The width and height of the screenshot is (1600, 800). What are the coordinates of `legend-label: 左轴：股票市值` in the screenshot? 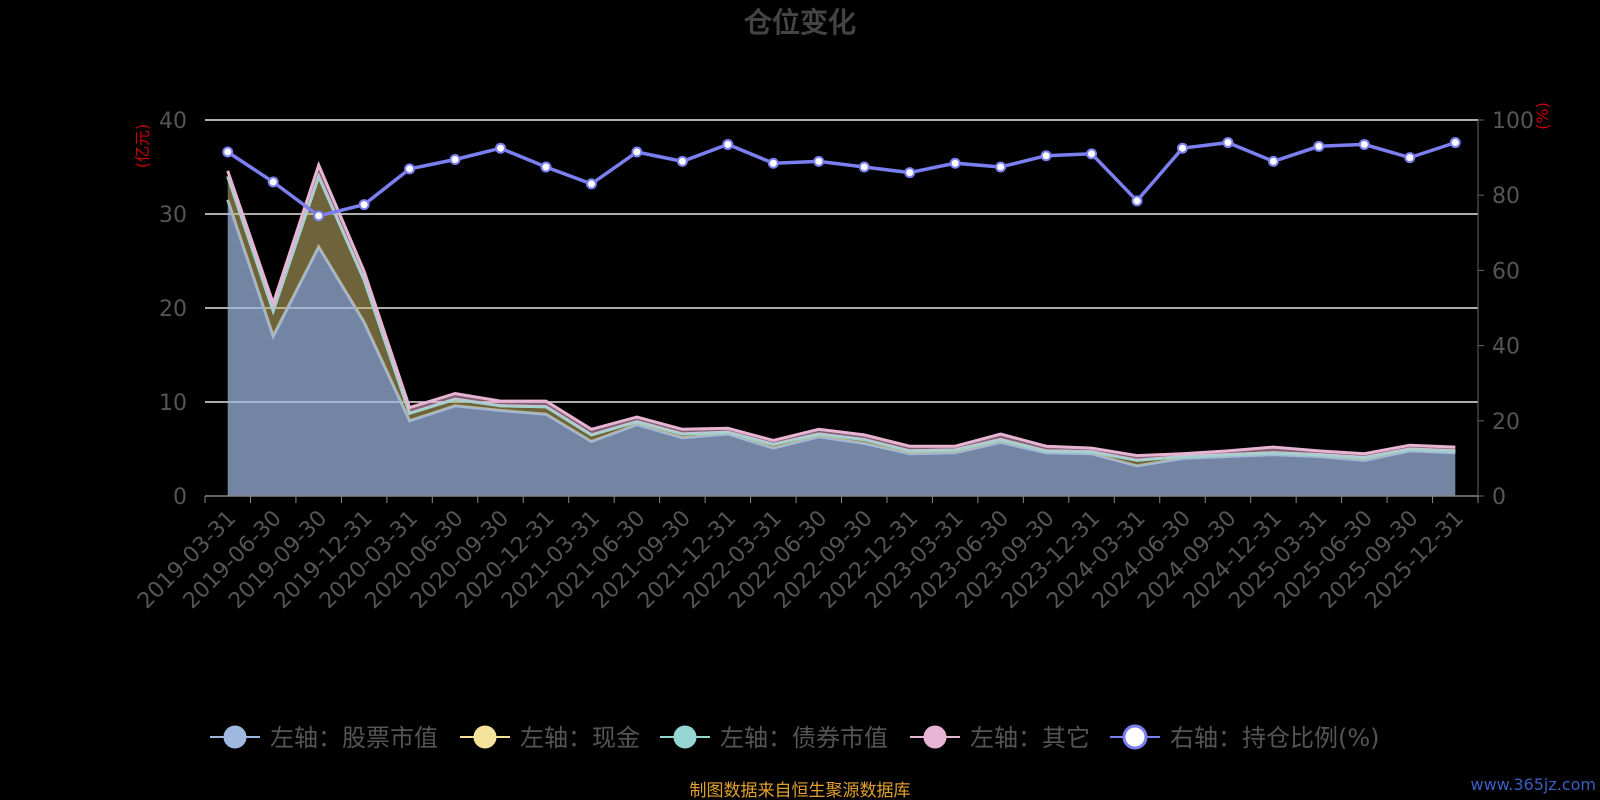 It's located at (354, 738).